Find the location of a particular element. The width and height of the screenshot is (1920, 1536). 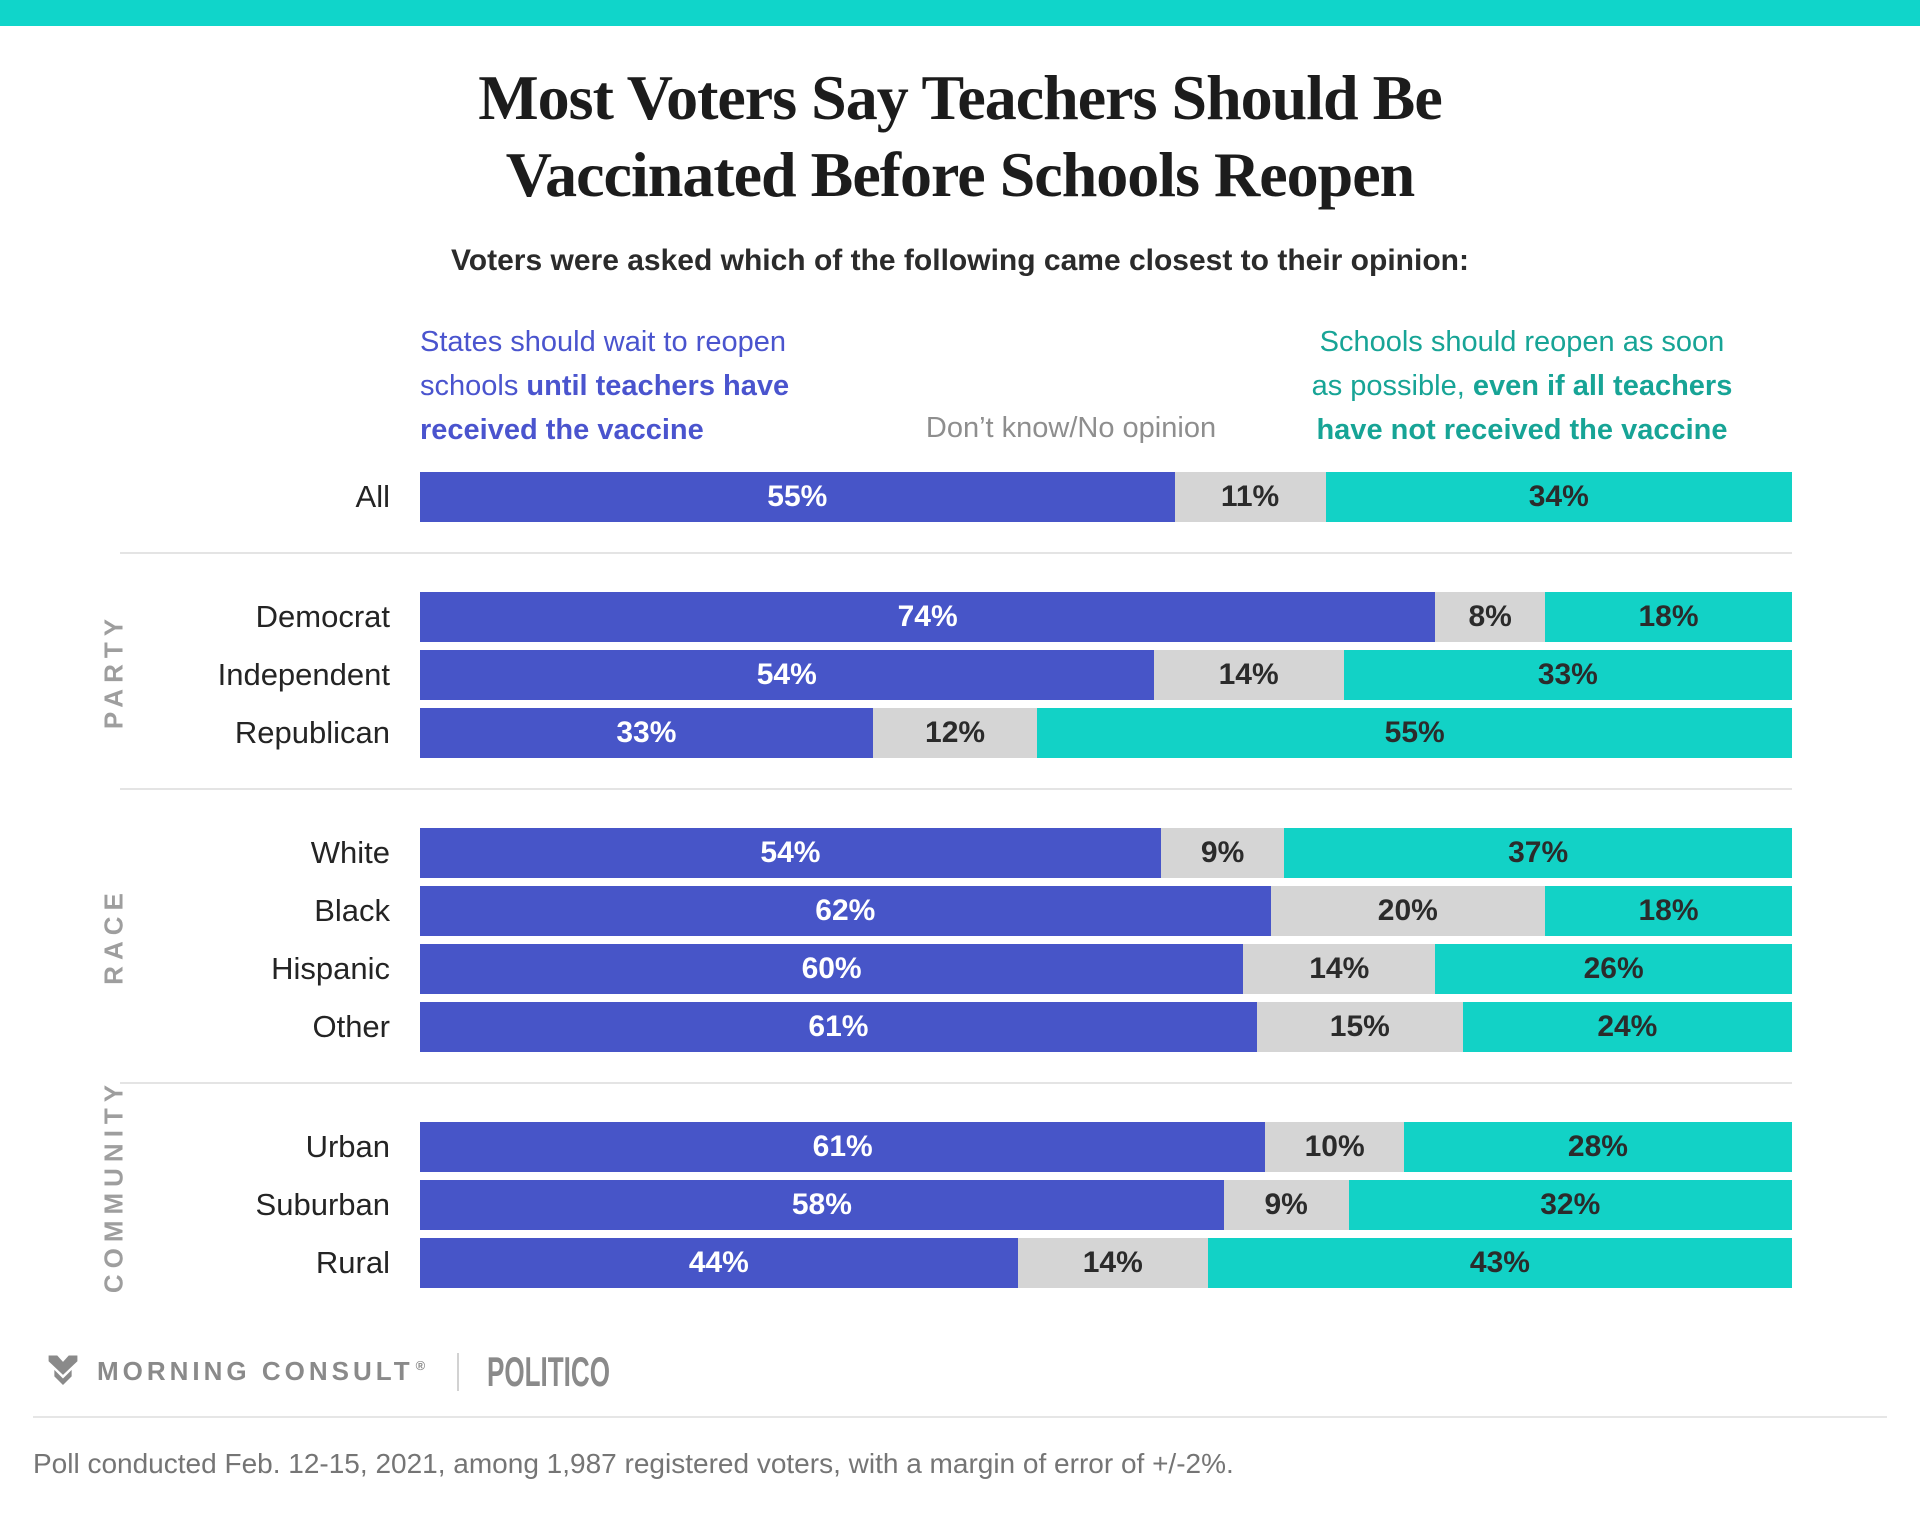

bar-row-hispanic: Hispanic 60% 14% 26% is located at coordinates (956, 968).